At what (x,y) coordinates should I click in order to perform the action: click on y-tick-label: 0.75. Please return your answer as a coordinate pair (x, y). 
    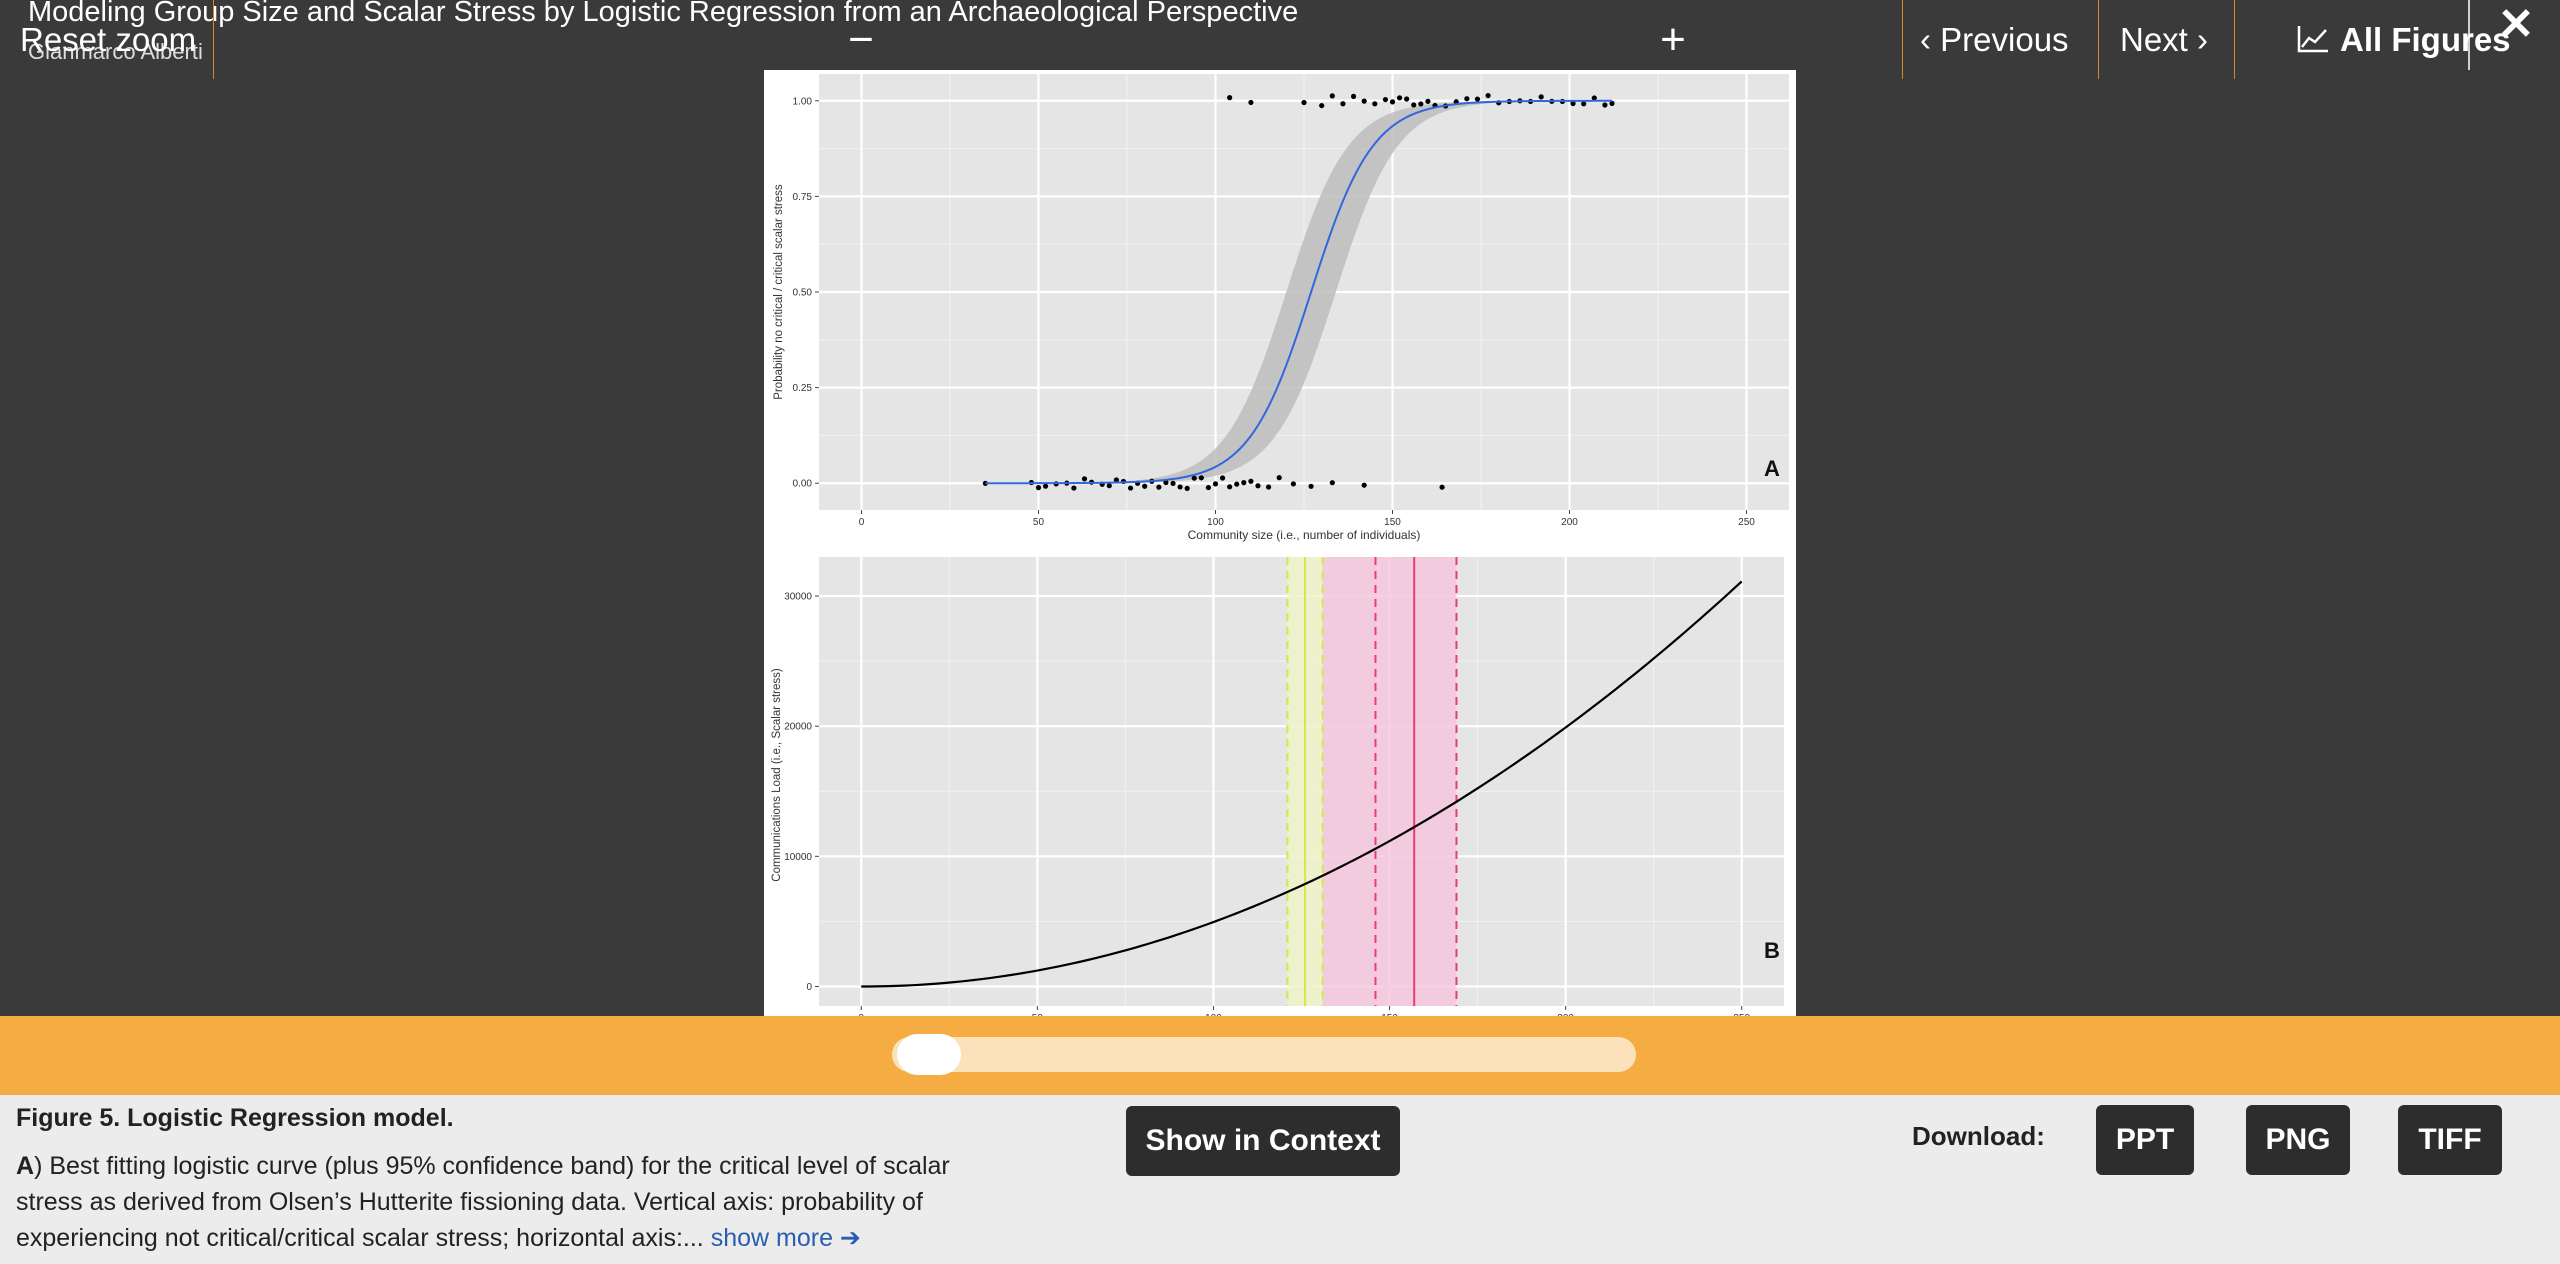
    Looking at the image, I should click on (803, 197).